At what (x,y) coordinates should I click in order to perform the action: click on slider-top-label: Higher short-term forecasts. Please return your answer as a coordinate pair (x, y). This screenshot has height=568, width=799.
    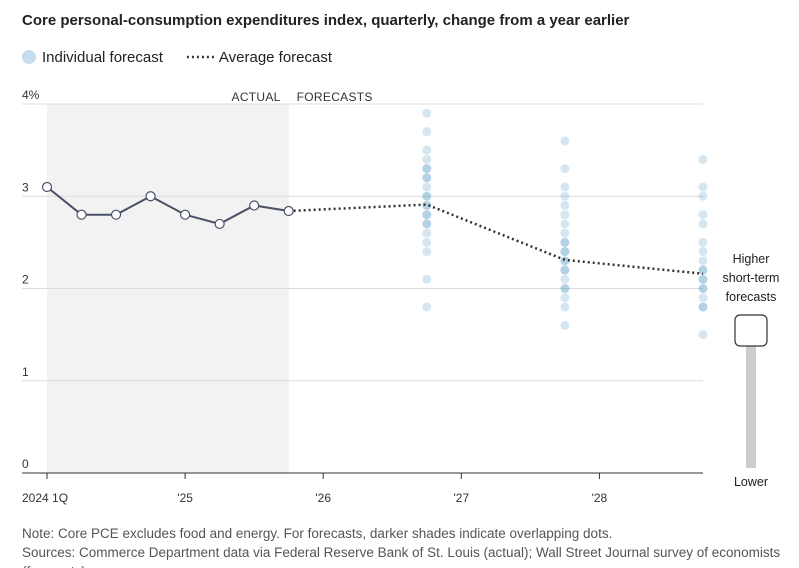
    Looking at the image, I should click on (751, 278).